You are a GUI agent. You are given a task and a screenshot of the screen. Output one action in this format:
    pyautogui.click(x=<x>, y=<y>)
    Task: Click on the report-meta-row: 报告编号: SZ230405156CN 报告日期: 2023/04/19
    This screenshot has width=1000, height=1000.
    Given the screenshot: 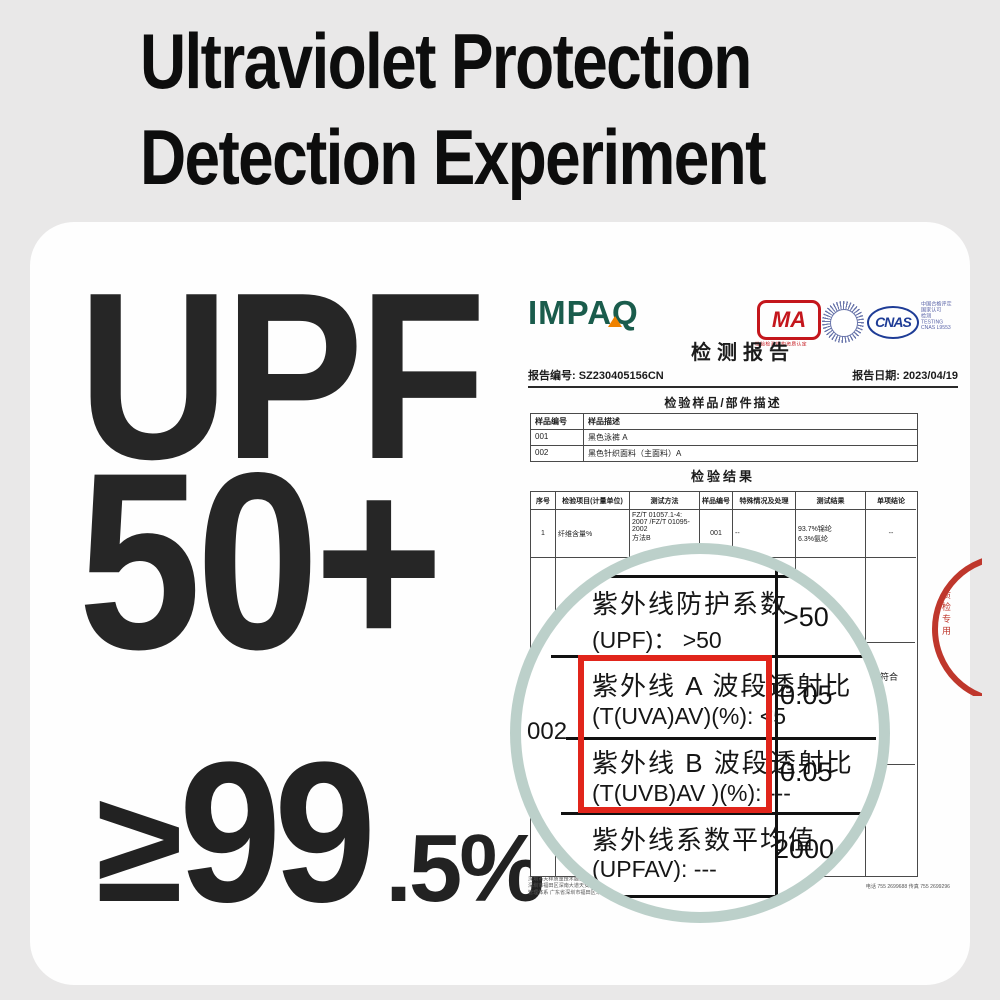 What is the action you would take?
    pyautogui.click(x=743, y=377)
    